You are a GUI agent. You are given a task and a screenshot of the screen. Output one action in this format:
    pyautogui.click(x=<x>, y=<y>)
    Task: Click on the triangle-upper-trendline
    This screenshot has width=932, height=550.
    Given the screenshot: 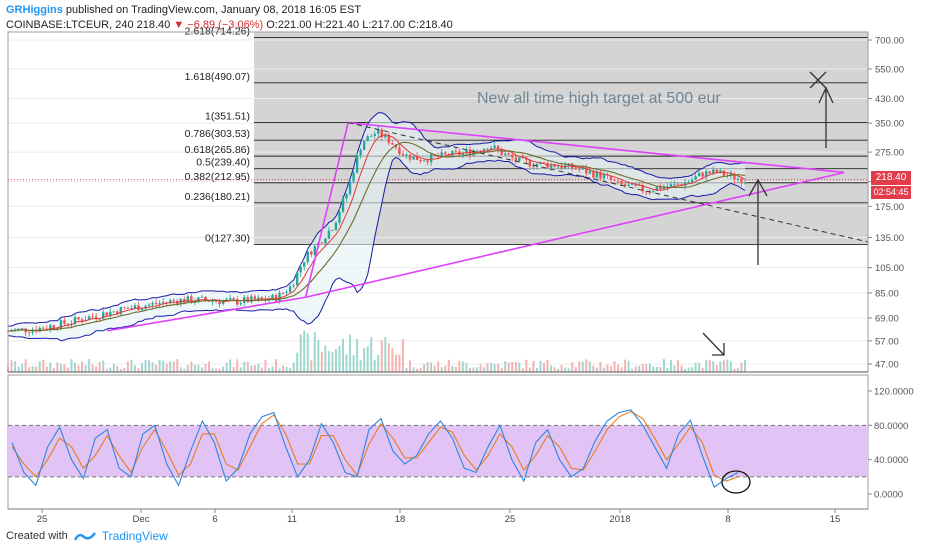 What is the action you would take?
    pyautogui.click(x=596, y=147)
    